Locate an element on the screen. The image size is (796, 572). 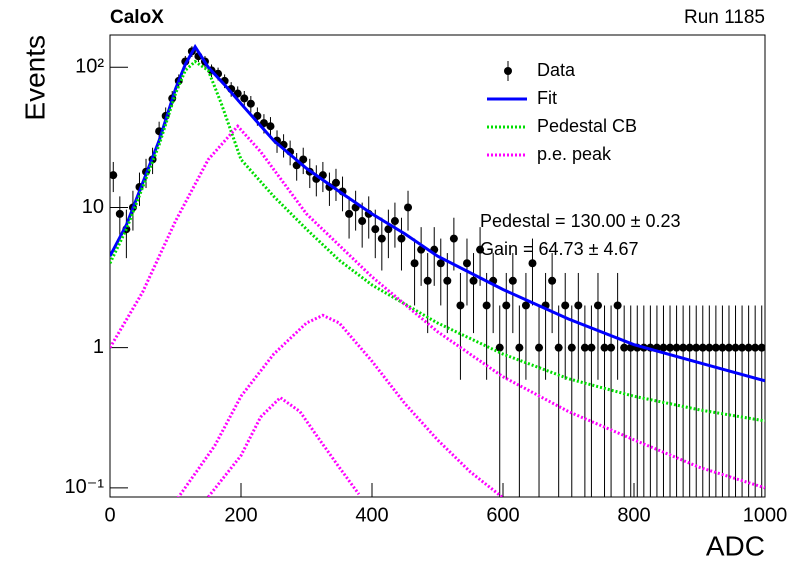
annotation: Pedestal = 130.00 ± 0.23 is located at coordinates (580, 221).